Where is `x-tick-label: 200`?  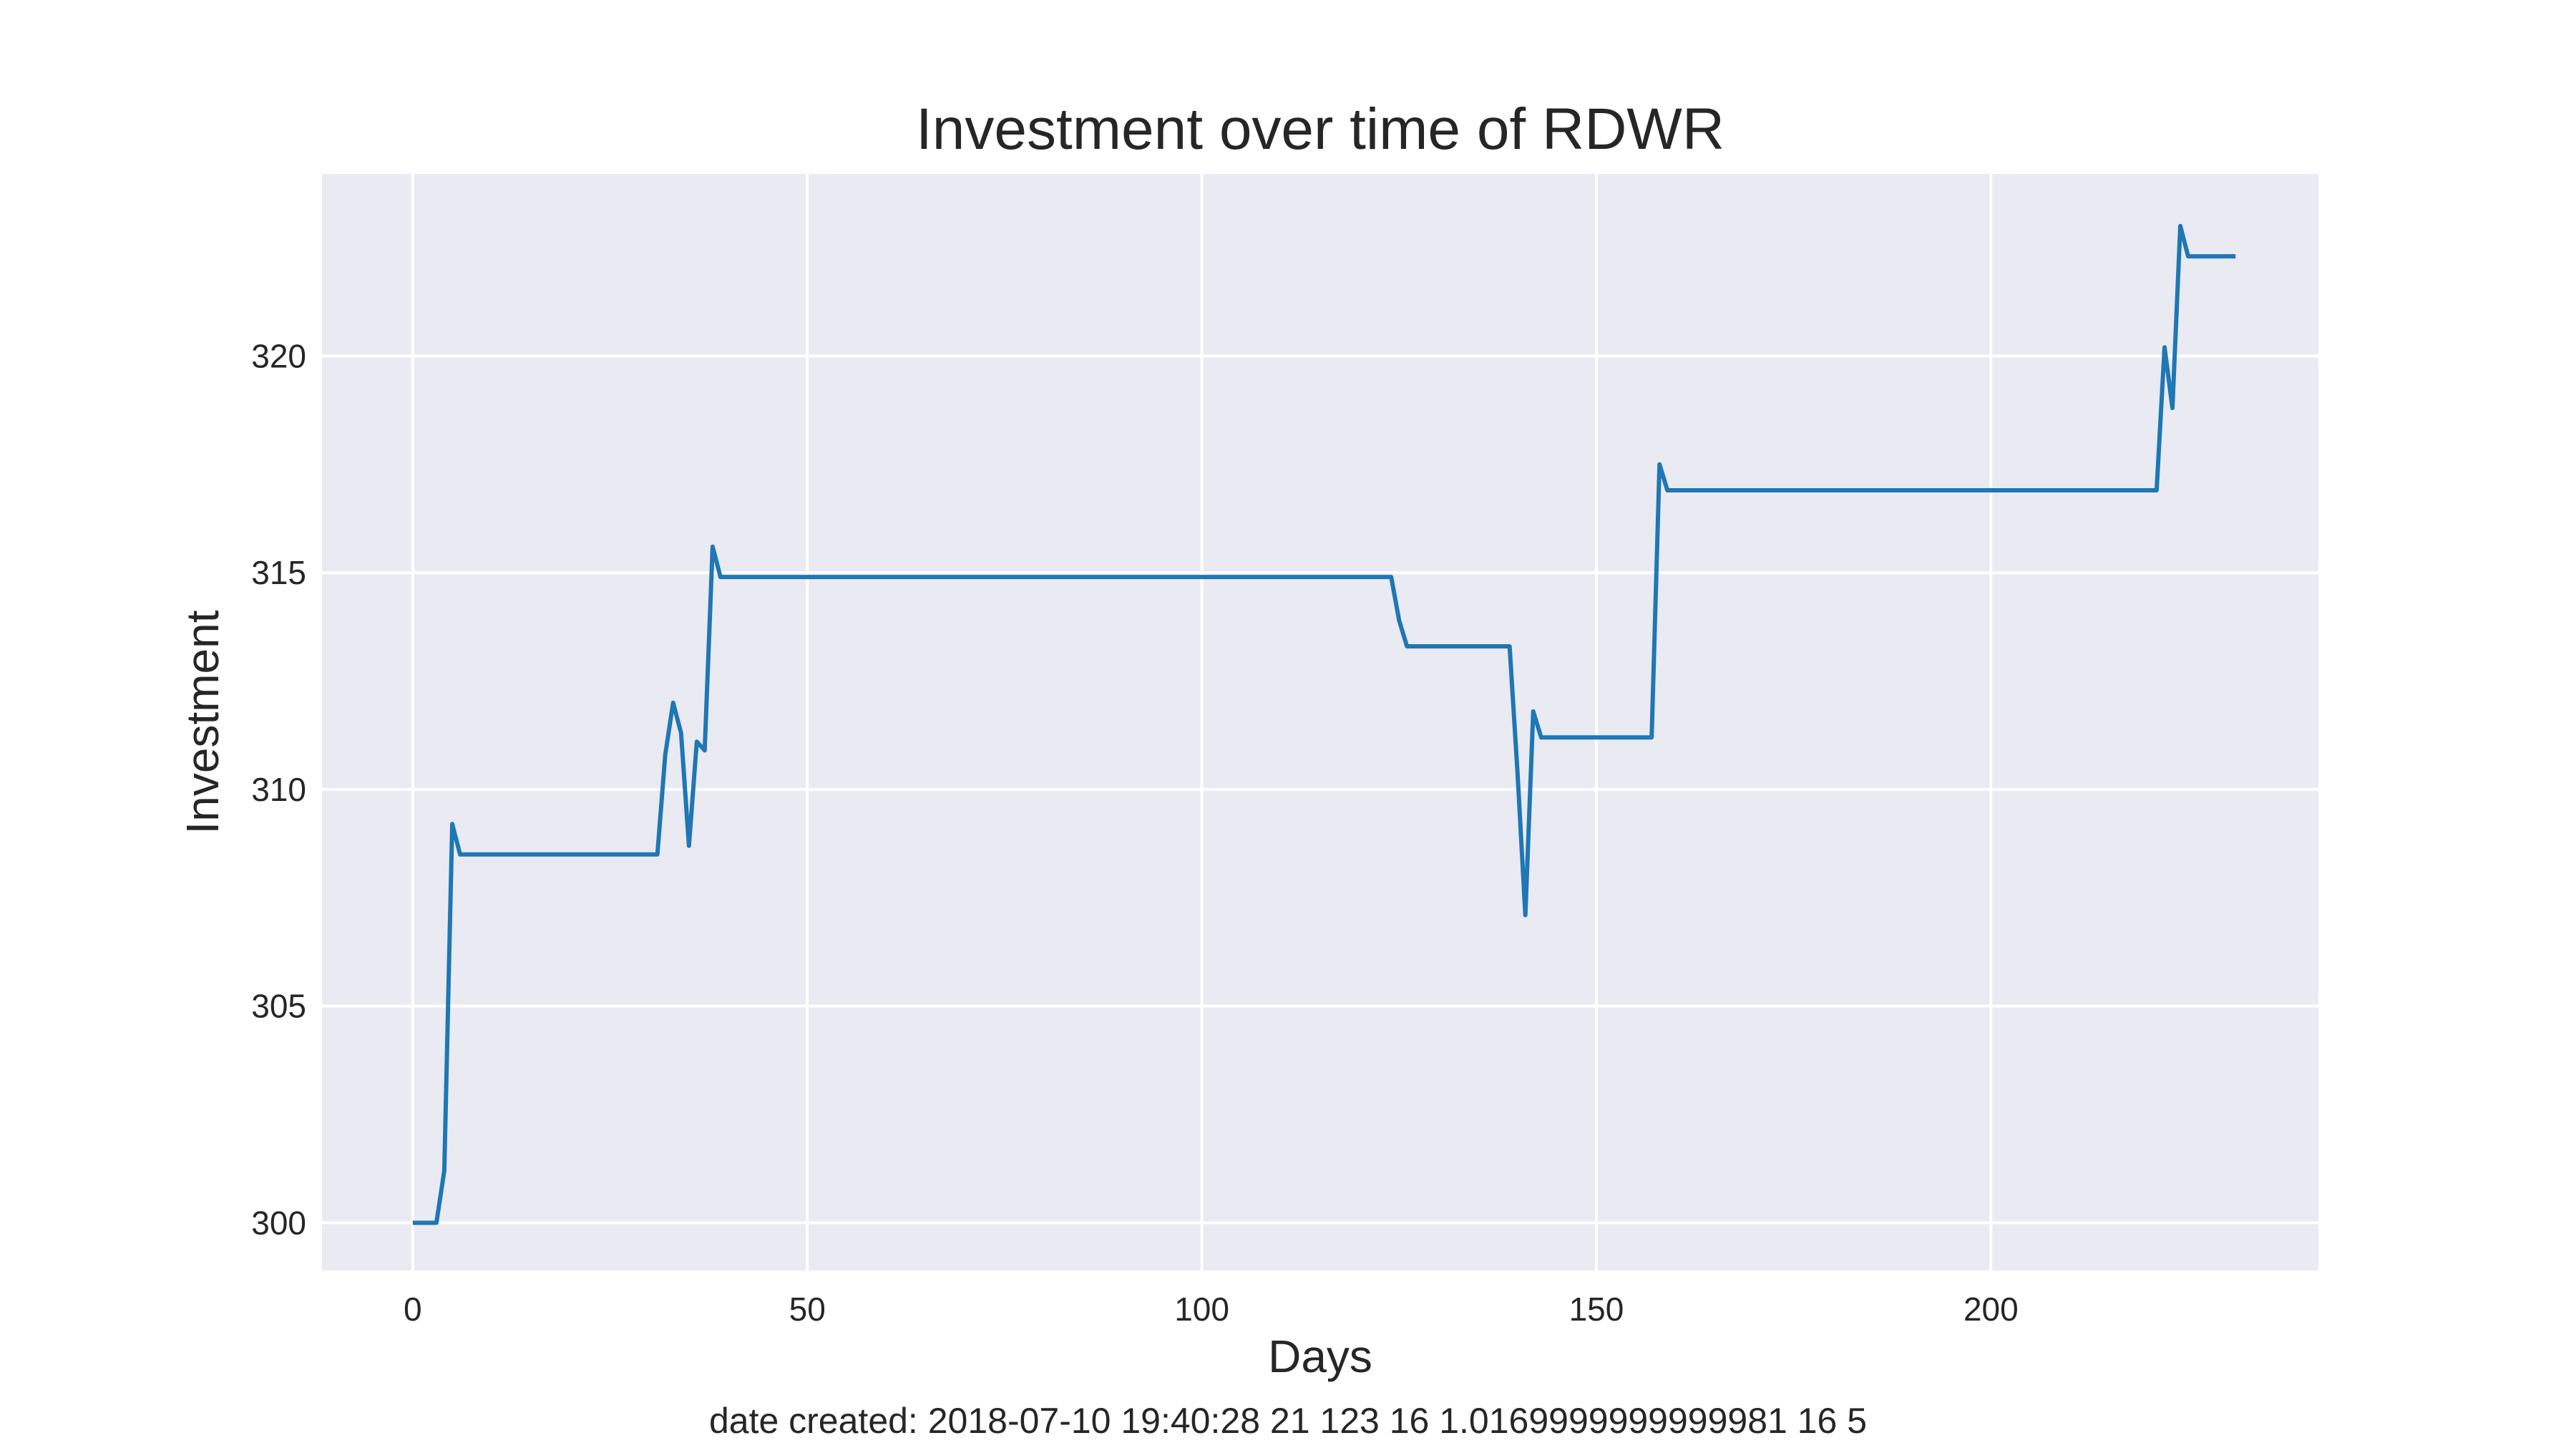
x-tick-label: 200 is located at coordinates (1991, 1309).